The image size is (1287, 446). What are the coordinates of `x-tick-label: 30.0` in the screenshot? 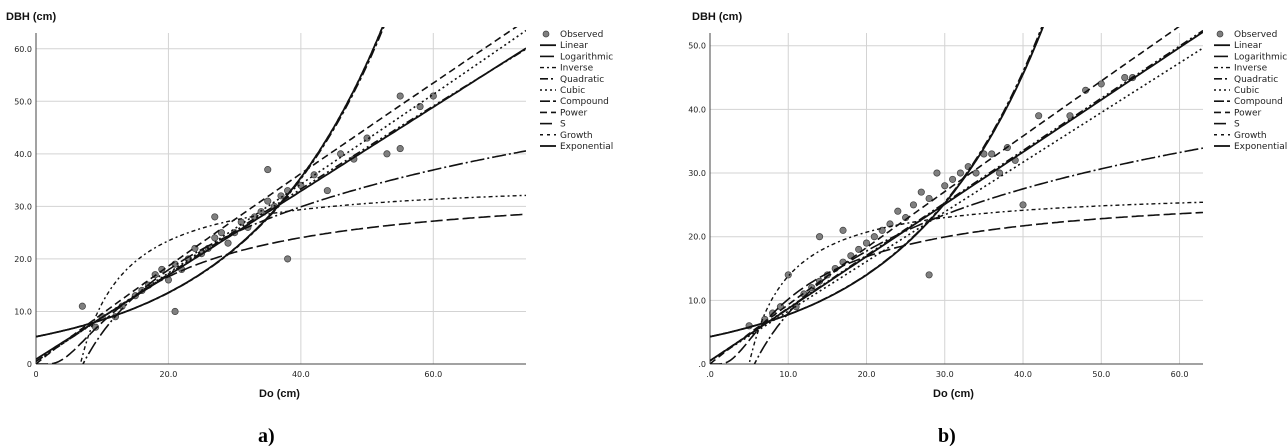 It's located at (945, 374).